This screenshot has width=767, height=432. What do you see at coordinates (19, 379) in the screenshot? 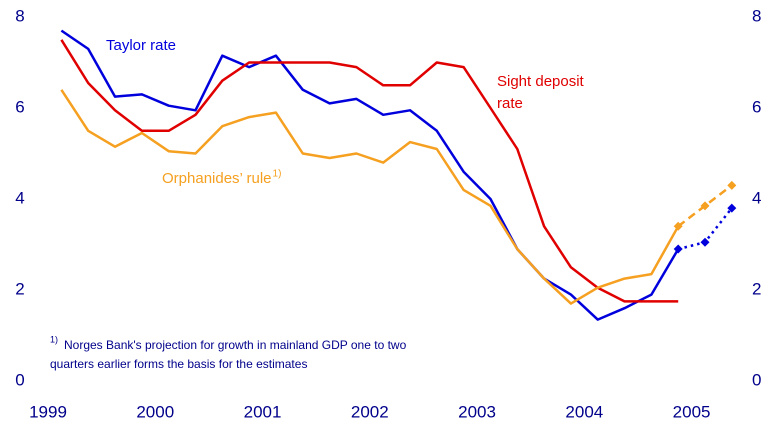
I see `y-tick-label: 0` at bounding box center [19, 379].